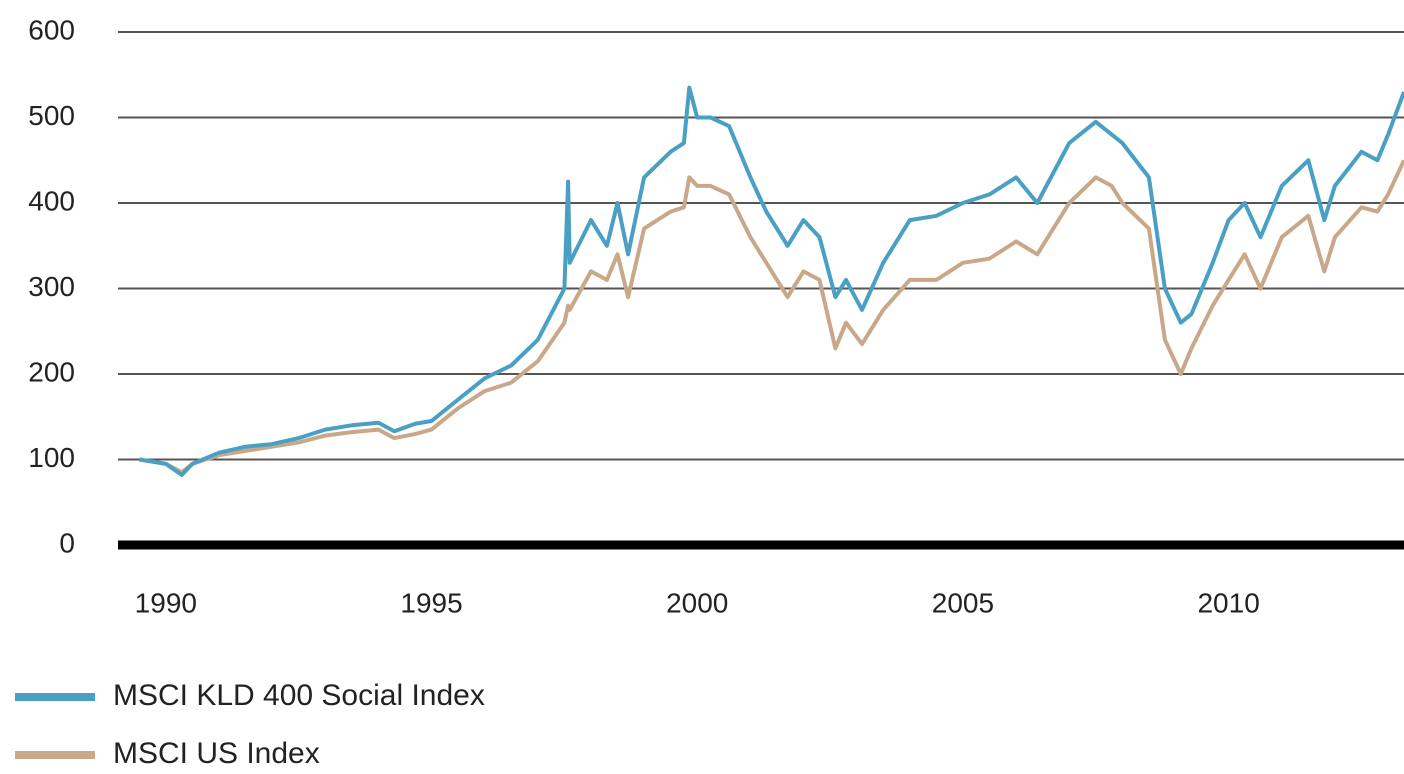  Describe the element at coordinates (51, 457) in the screenshot. I see `y-tick-label: 100` at that location.